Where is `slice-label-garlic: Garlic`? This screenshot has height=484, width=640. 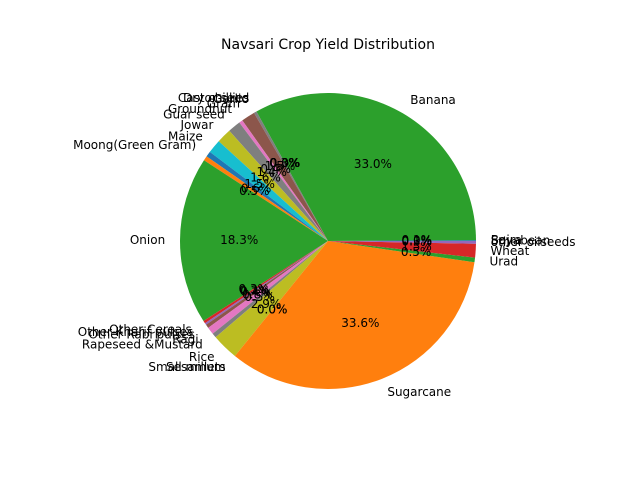 slice-label-garlic: Garlic is located at coordinates (230, 99).